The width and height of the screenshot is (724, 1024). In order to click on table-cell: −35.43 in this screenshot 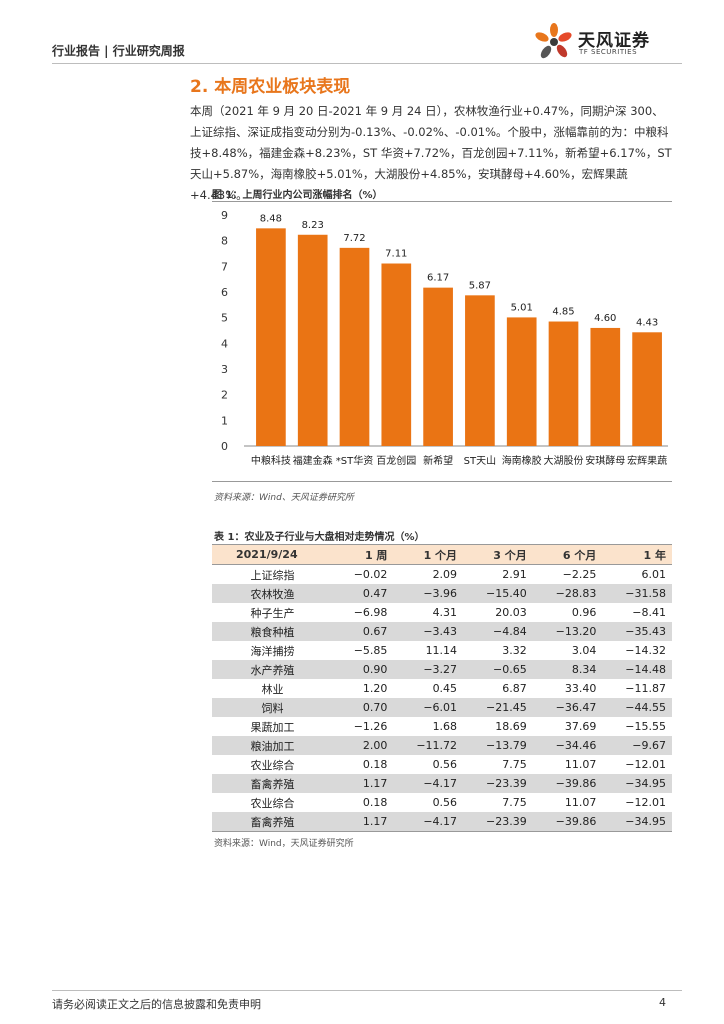, I will do `click(637, 631)`.